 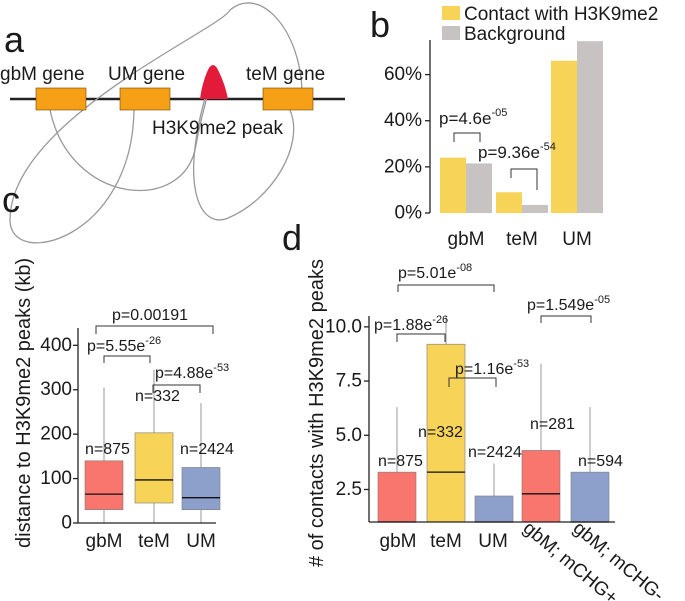 I want to click on sig-bracket-d-tem-um, so click(x=472, y=382).